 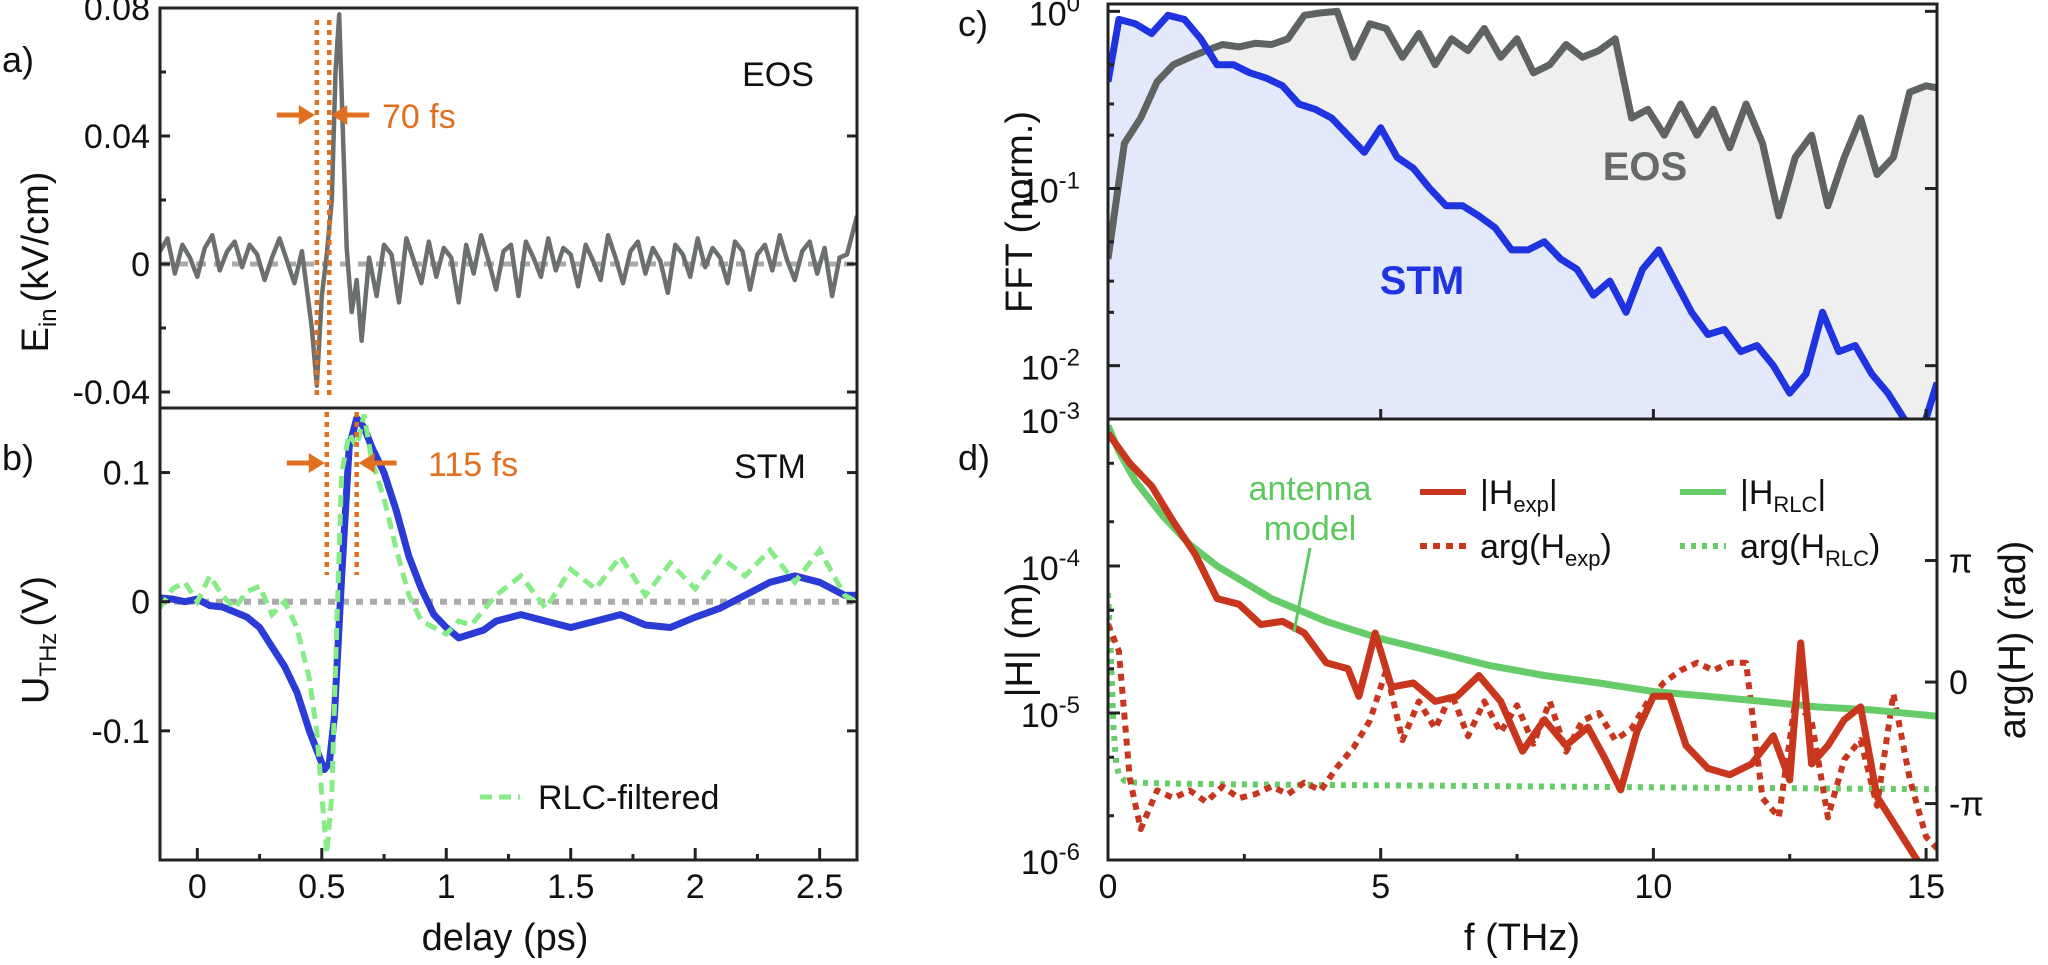 What do you see at coordinates (1050, 860) in the screenshot?
I see `panel-d-ytick-label: 10⁻⁶` at bounding box center [1050, 860].